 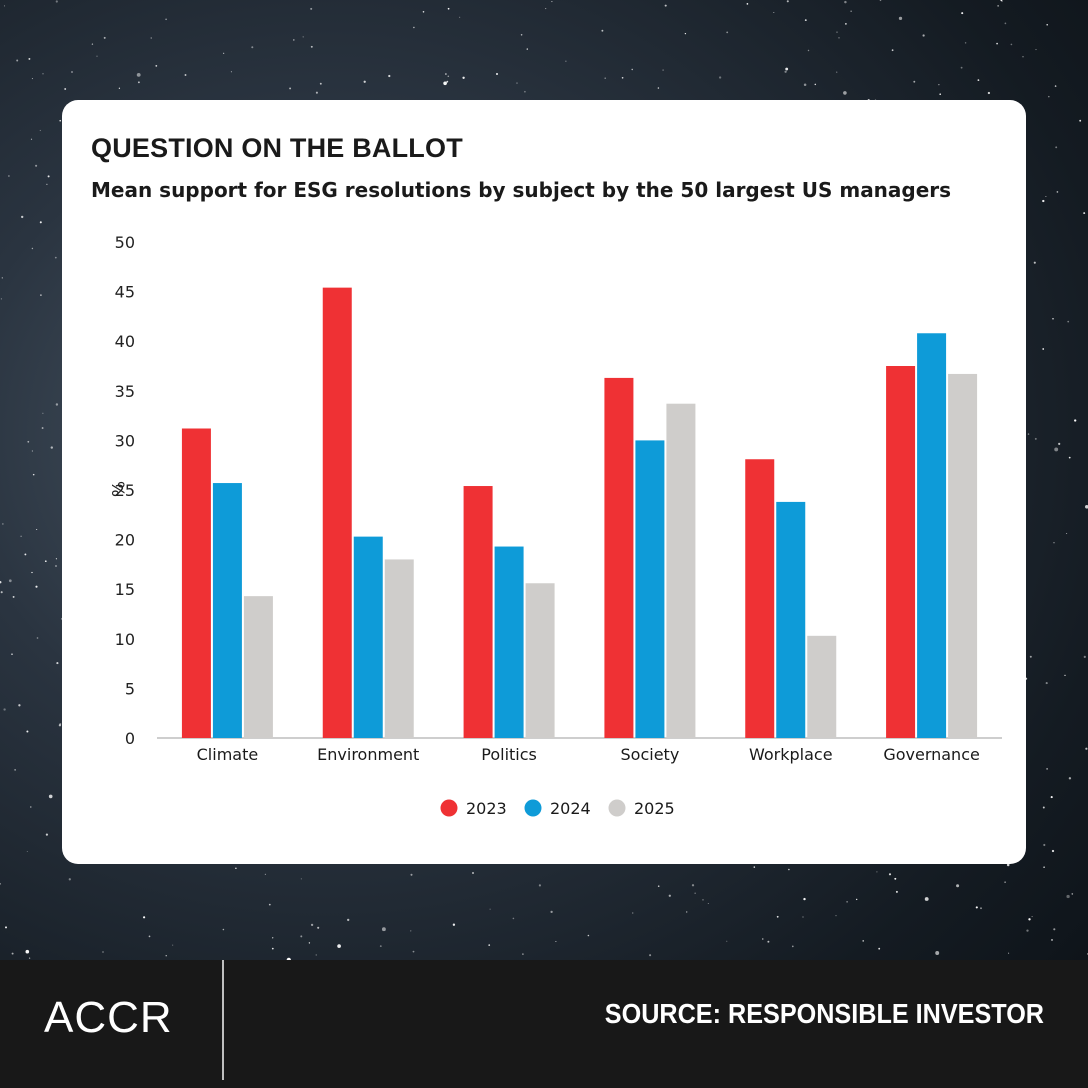 What do you see at coordinates (368, 754) in the screenshot?
I see `x-tick-label: Environment` at bounding box center [368, 754].